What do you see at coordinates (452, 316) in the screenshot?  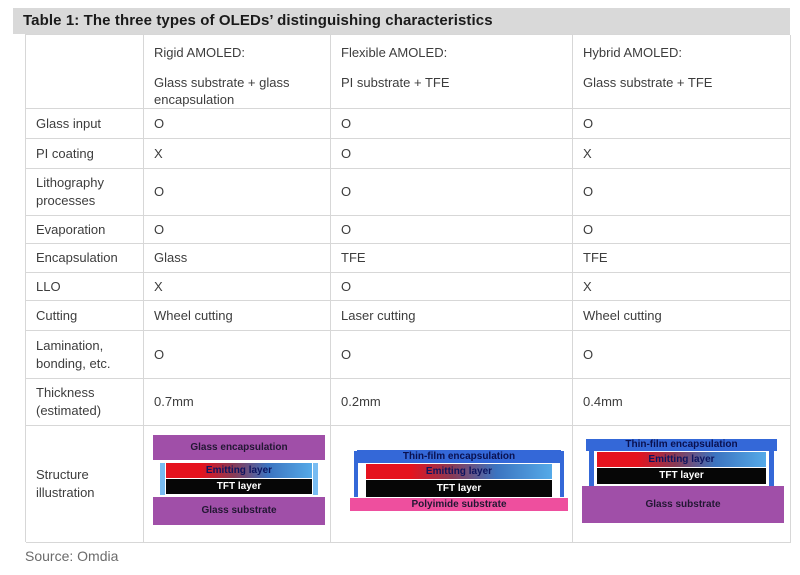 I see `cell-cutting-flexible: Laser cutting` at bounding box center [452, 316].